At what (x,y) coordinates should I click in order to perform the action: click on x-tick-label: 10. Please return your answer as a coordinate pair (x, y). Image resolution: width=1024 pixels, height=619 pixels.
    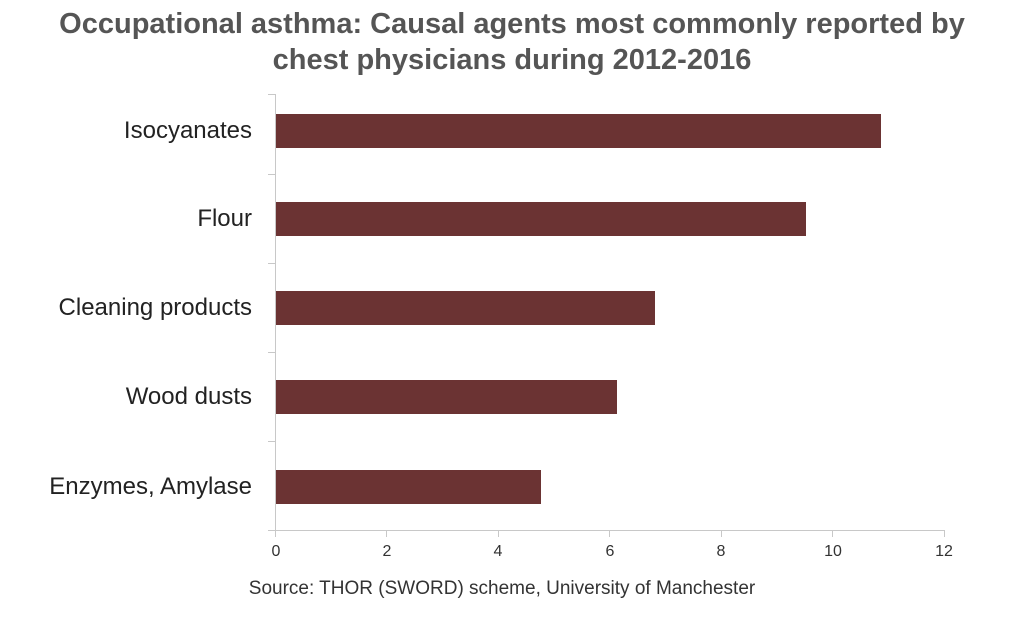
    Looking at the image, I should click on (833, 551).